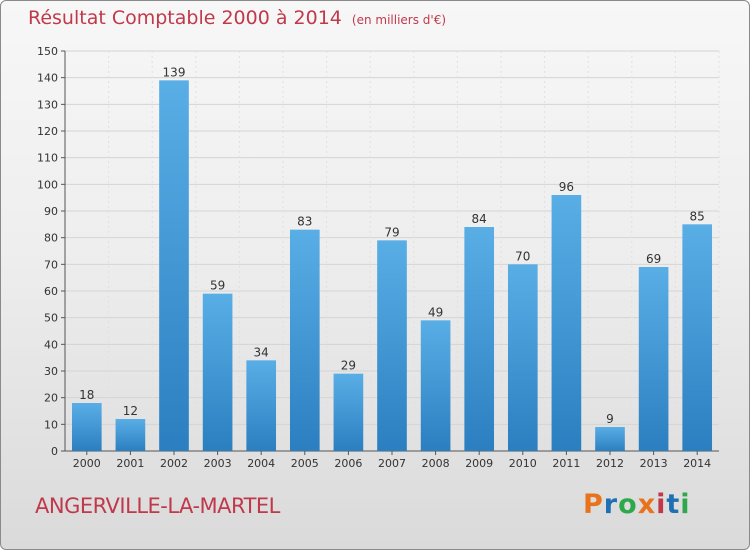 The width and height of the screenshot is (750, 550). I want to click on bar-2014, so click(697, 337).